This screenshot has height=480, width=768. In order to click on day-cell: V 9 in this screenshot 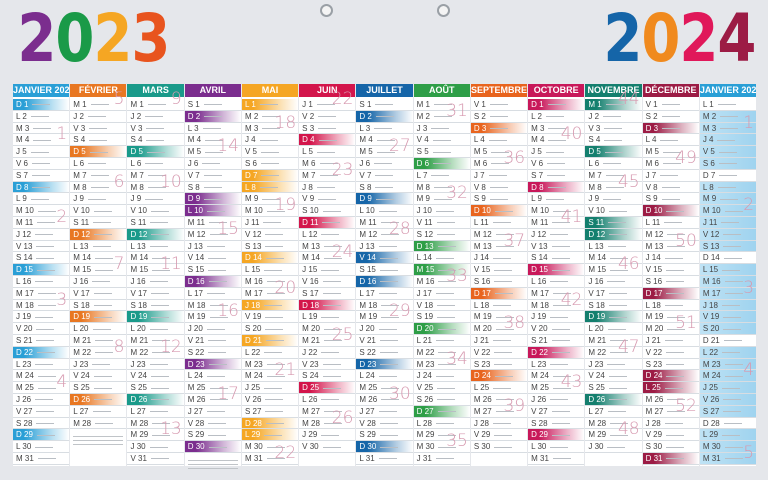, I will do `click(327, 199)`.